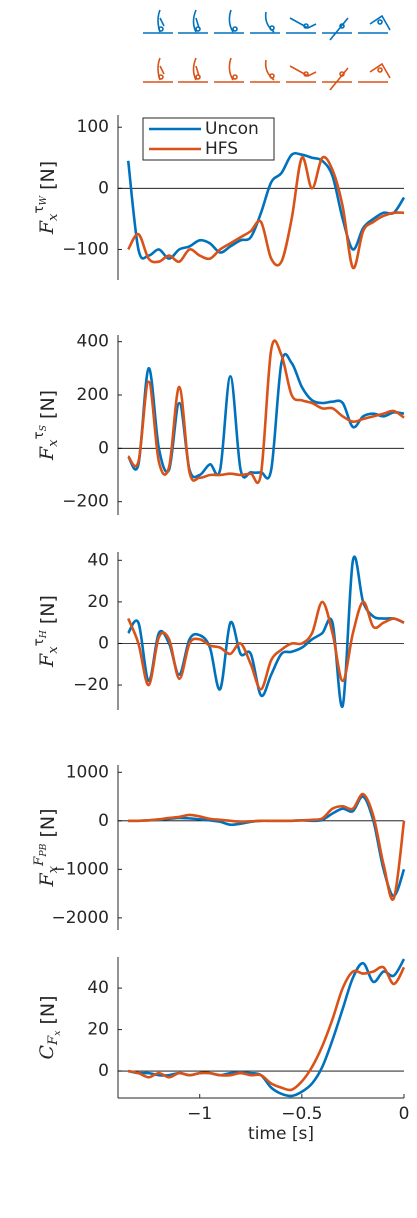 The height and width of the screenshot is (1218, 417). I want to click on y-tick-label: 1000, so click(87, 772).